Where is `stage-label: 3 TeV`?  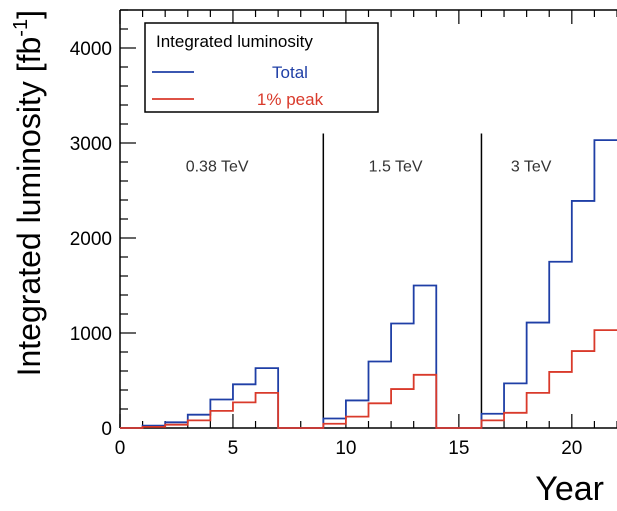
stage-label: 3 TeV is located at coordinates (531, 167).